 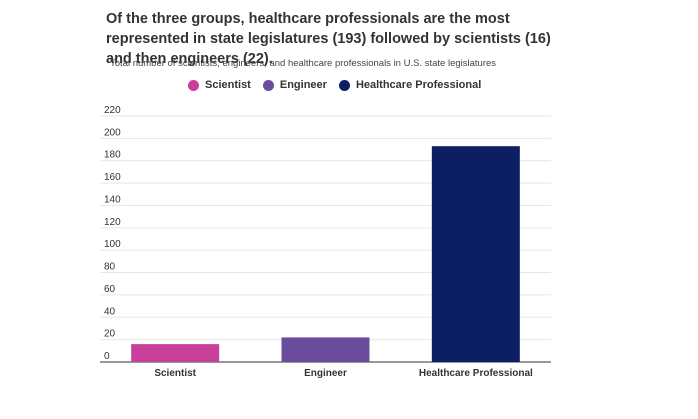 What do you see at coordinates (228, 85) in the screenshot?
I see `legend-label-scientist: Scientist` at bounding box center [228, 85].